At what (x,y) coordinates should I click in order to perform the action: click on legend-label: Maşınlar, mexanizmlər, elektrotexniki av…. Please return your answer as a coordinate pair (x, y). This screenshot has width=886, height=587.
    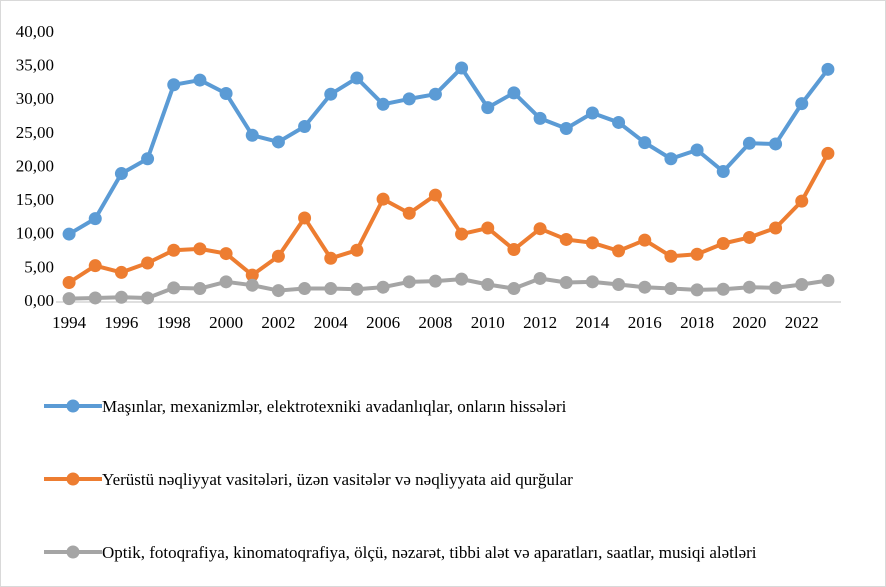
    Looking at the image, I should click on (334, 406).